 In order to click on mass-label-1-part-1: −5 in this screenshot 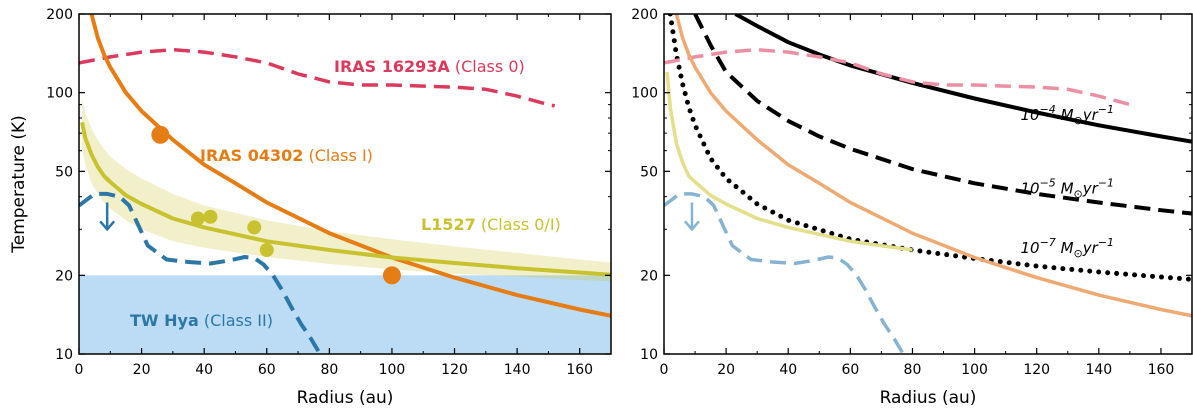, I will do `click(1048, 182)`.